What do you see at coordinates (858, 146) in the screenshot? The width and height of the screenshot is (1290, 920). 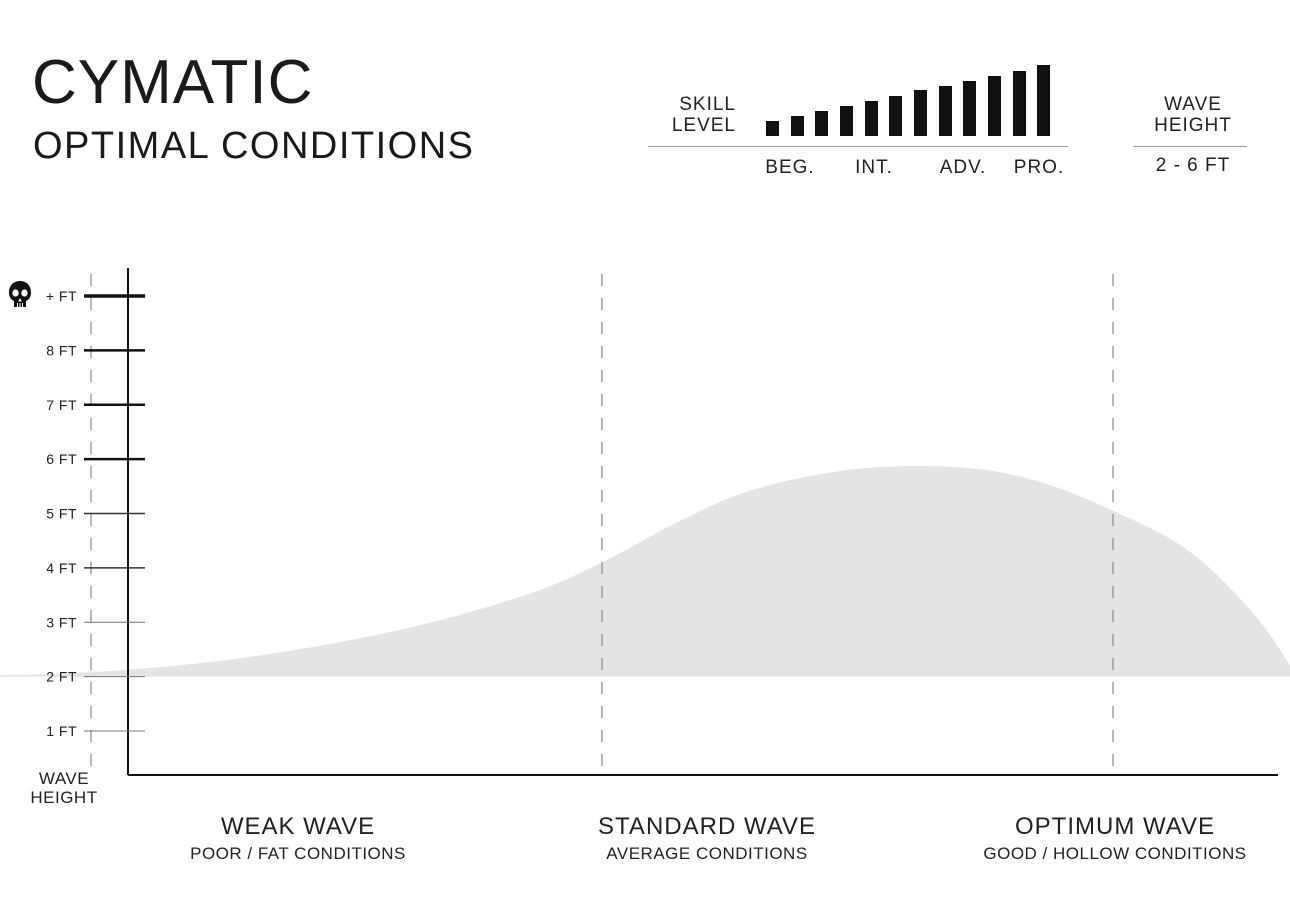 I see `skill-divider` at bounding box center [858, 146].